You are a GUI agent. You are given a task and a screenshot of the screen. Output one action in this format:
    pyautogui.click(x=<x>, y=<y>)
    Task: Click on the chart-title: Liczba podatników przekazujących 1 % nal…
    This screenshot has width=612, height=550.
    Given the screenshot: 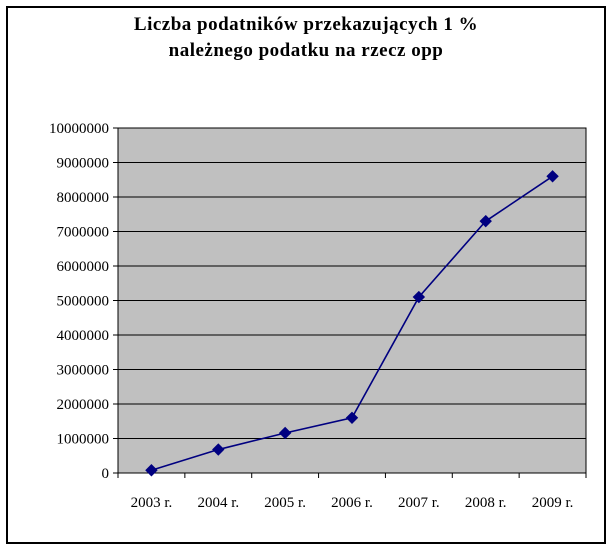 What is the action you would take?
    pyautogui.click(x=306, y=37)
    